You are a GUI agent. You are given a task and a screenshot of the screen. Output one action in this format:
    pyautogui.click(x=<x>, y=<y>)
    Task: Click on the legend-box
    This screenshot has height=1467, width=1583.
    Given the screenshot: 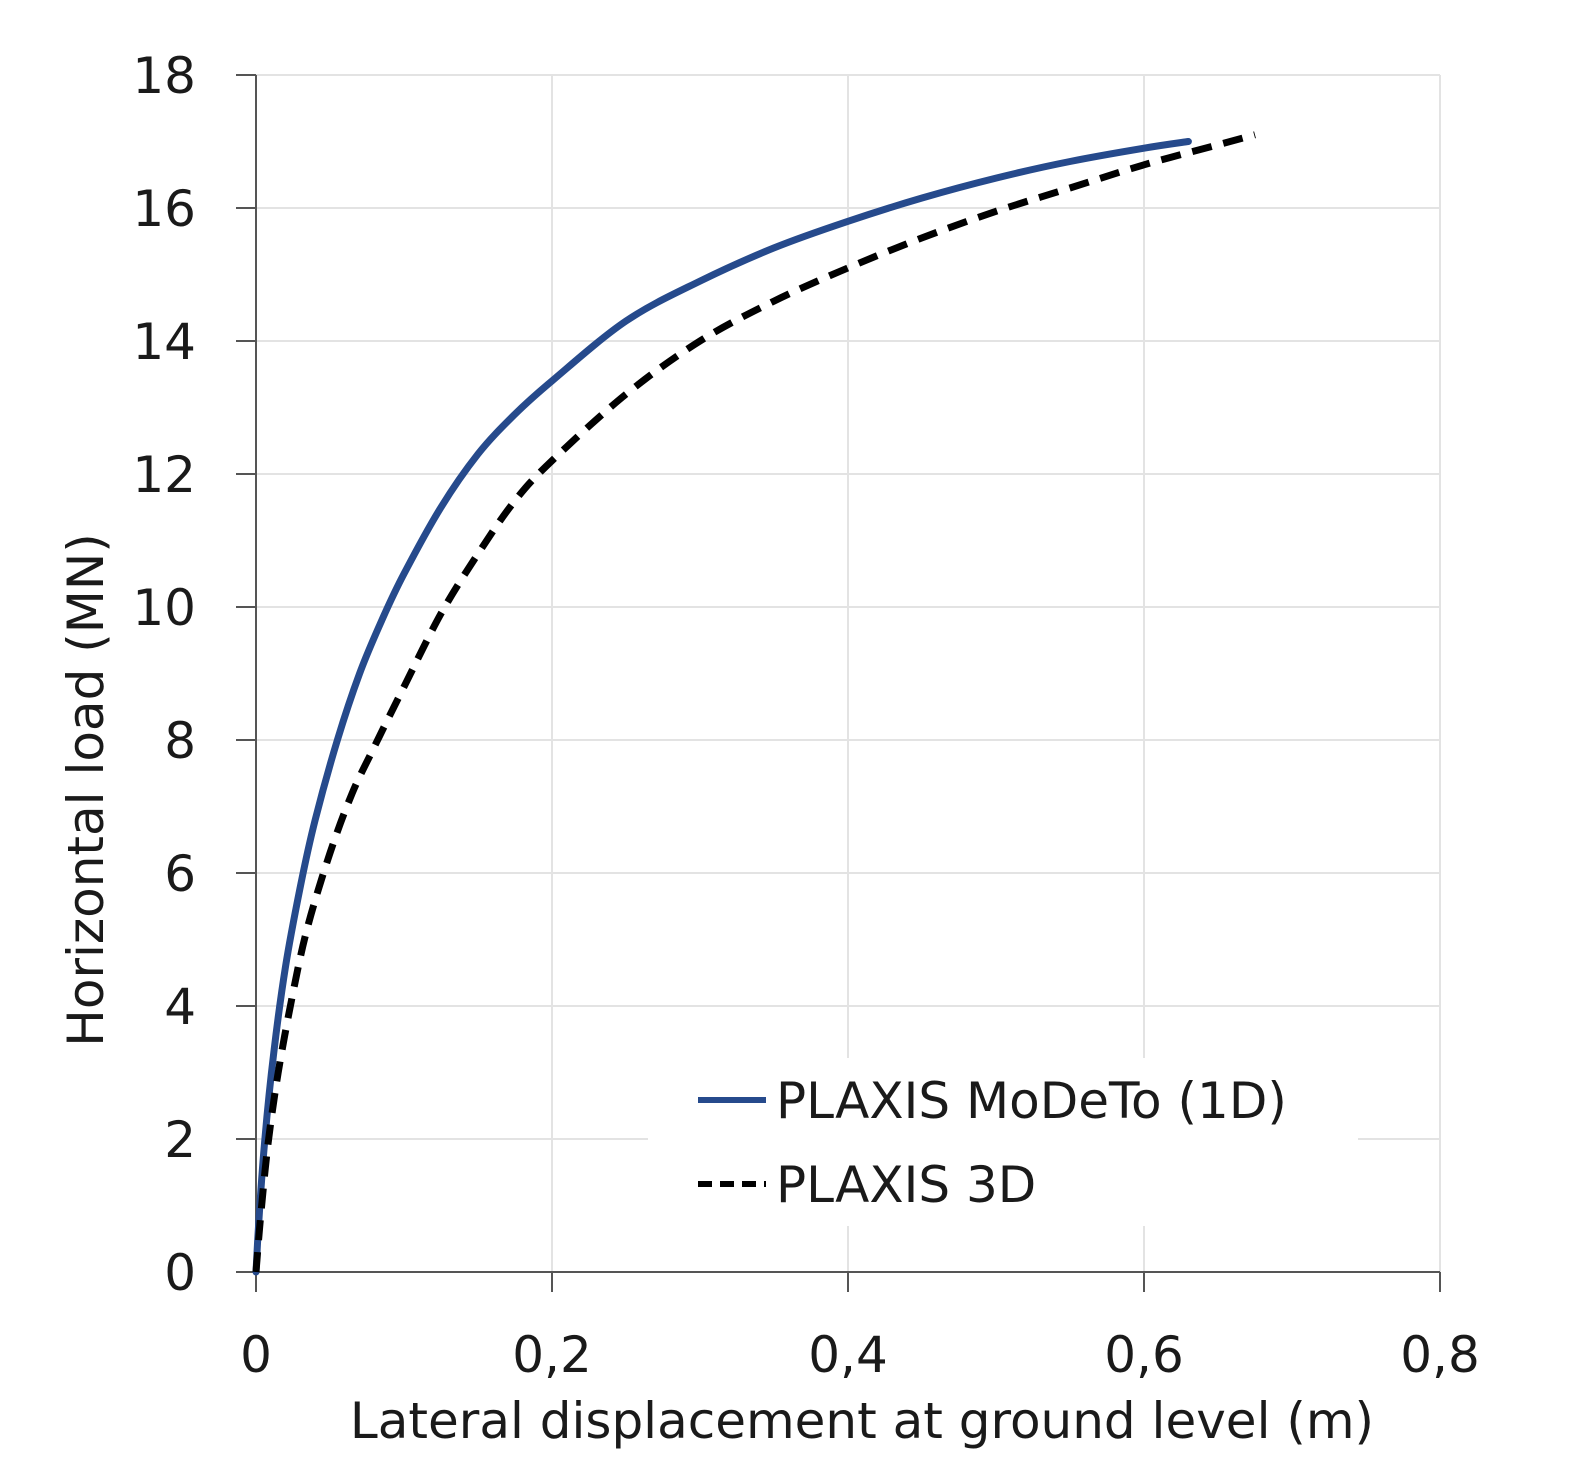 What is the action you would take?
    pyautogui.click(x=1003, y=1142)
    